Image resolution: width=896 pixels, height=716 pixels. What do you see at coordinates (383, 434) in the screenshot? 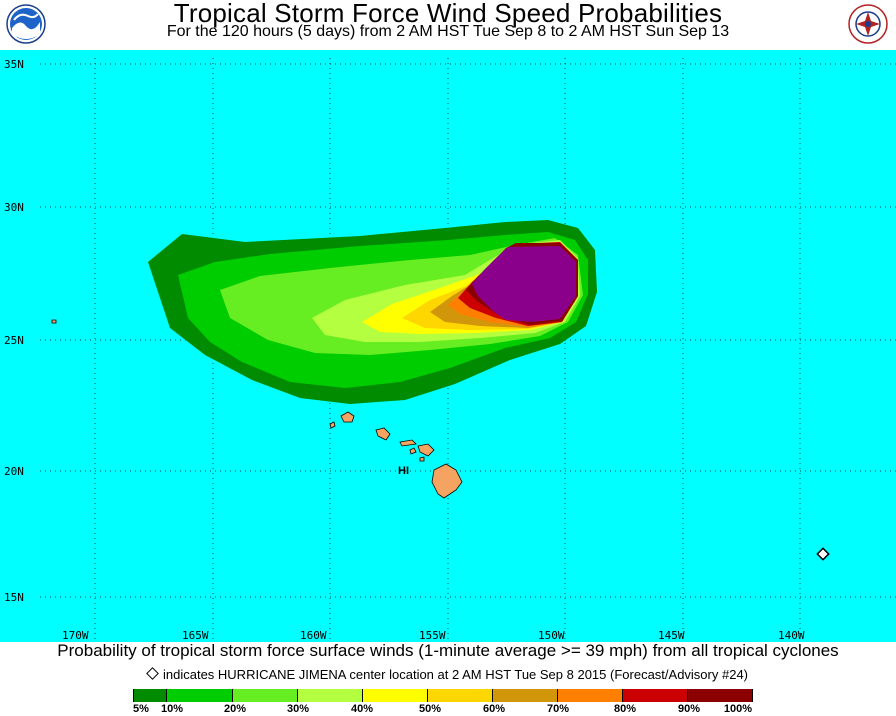
I see `island-oahu` at bounding box center [383, 434].